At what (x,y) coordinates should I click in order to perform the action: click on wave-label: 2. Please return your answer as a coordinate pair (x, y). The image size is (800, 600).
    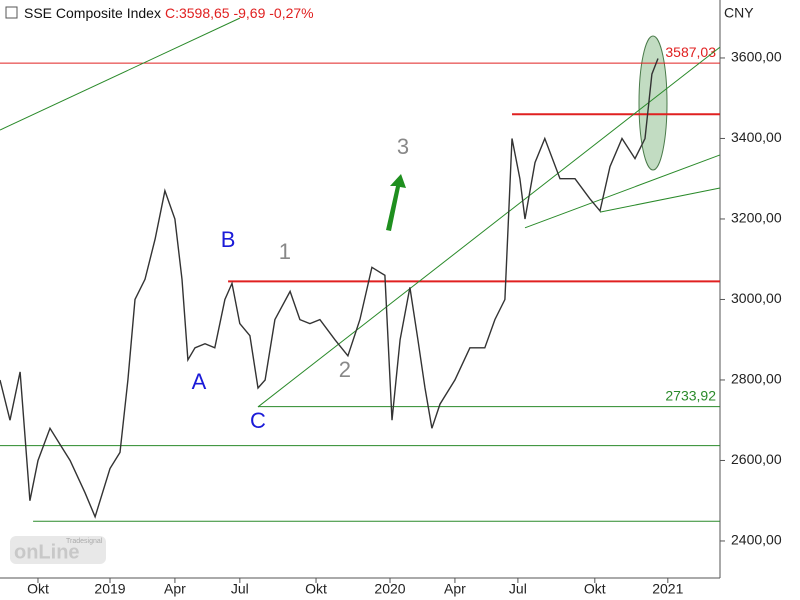
    Looking at the image, I should click on (345, 369).